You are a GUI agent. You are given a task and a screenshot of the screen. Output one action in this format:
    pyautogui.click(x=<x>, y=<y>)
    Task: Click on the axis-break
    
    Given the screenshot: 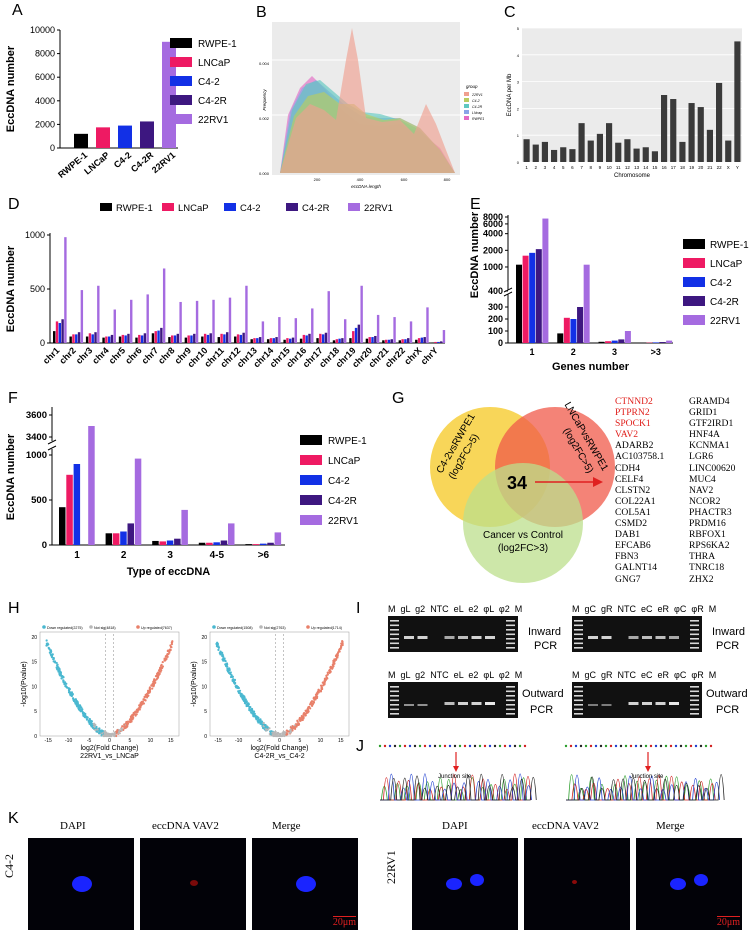 What is the action you would take?
    pyautogui.click(x=52, y=445)
    